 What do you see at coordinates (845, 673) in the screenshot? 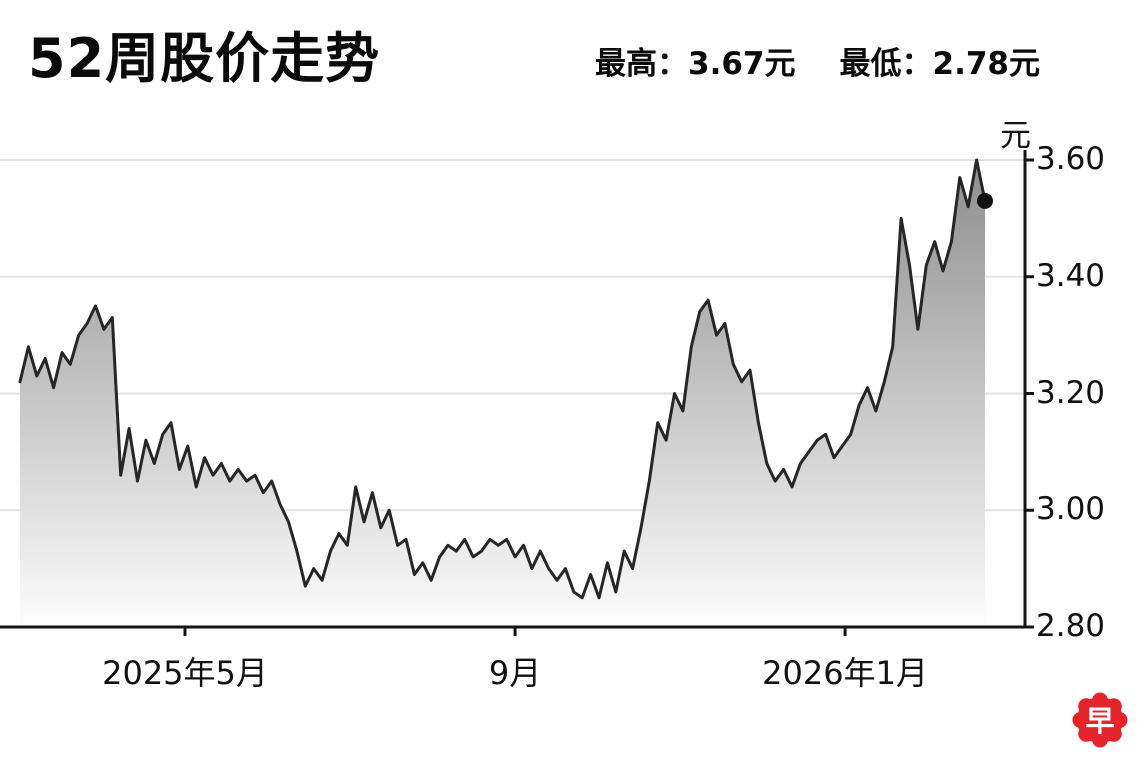
I see `x-axis-label-2: 2026年1月` at bounding box center [845, 673].